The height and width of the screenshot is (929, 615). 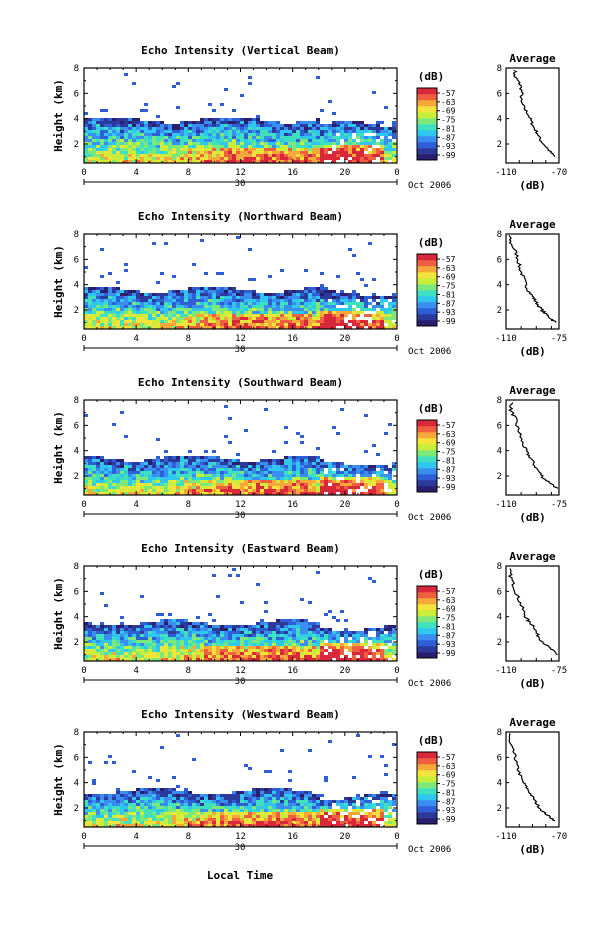 What do you see at coordinates (448, 321) in the screenshot?
I see `colorbar-tick-label: -99` at bounding box center [448, 321].